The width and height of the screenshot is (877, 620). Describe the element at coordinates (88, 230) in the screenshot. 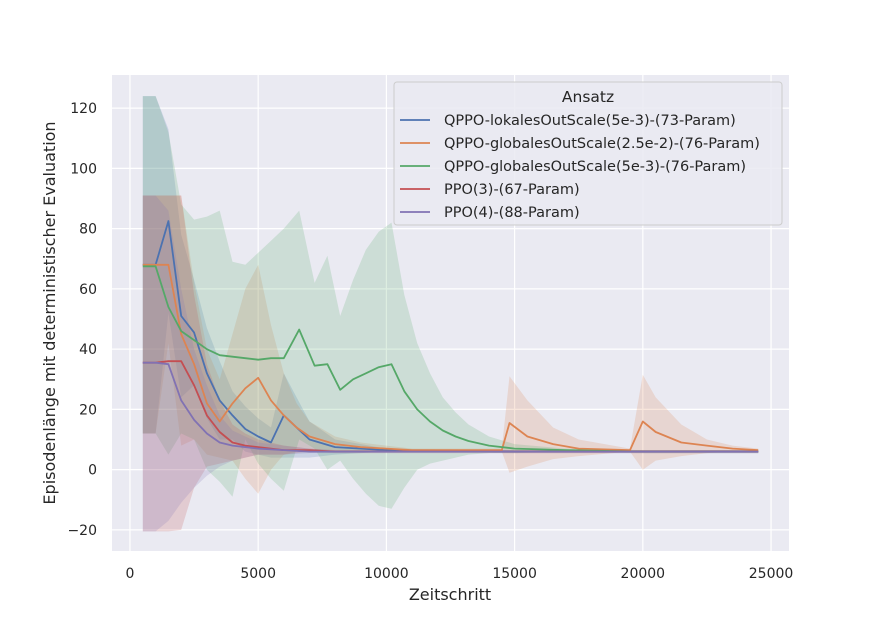

I see `y-tick-label: 80` at that location.